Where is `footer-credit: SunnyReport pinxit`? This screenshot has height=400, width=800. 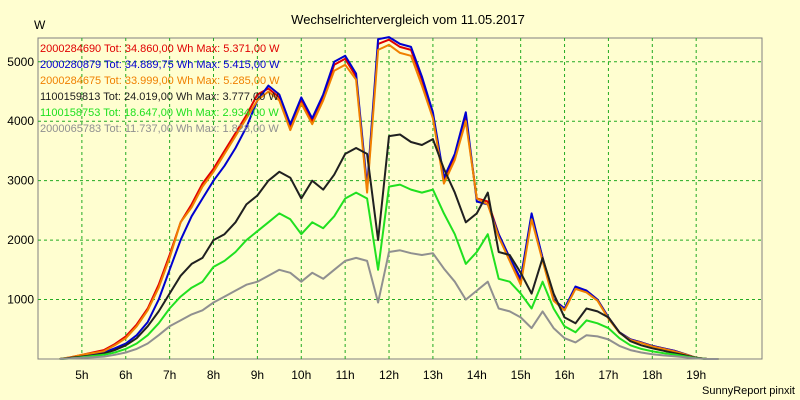 footer-credit: SunnyReport pinxit is located at coordinates (748, 391).